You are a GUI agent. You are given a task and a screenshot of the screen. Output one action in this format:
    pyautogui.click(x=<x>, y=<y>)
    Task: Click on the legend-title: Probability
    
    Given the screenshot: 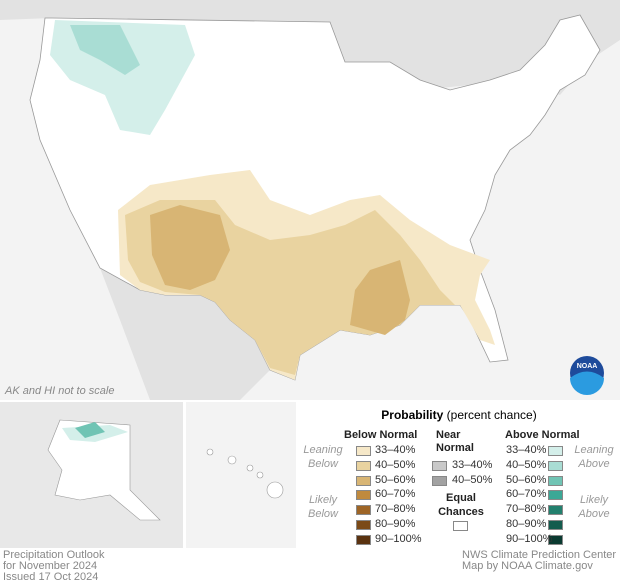 What is the action you would take?
    pyautogui.click(x=412, y=415)
    